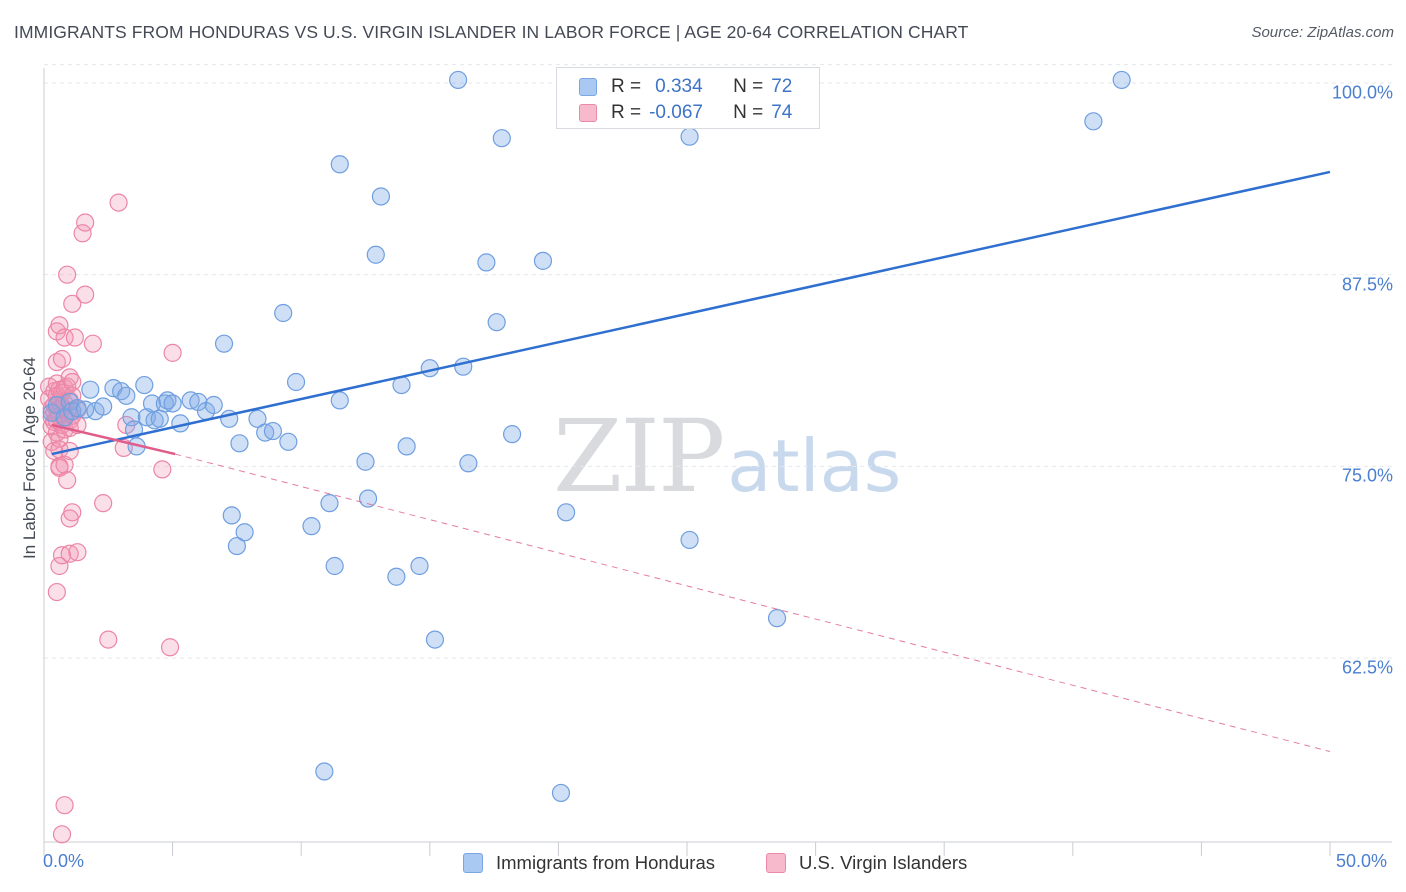  I want to click on y-tick-label-1: 75.0%, so click(1367, 475).